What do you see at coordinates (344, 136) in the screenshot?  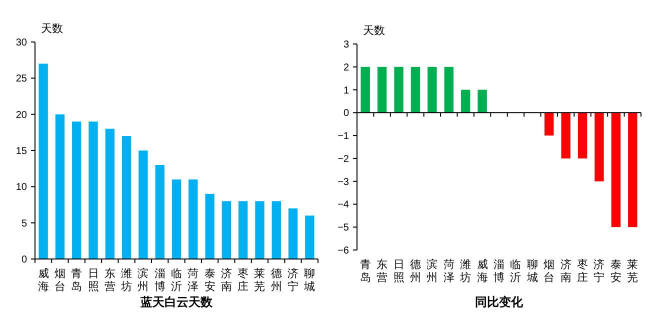 I see `y-tick-label: −1` at bounding box center [344, 136].